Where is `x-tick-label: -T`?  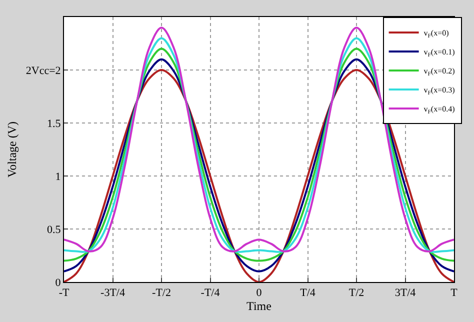
x-tick-label: -T is located at coordinates (64, 293).